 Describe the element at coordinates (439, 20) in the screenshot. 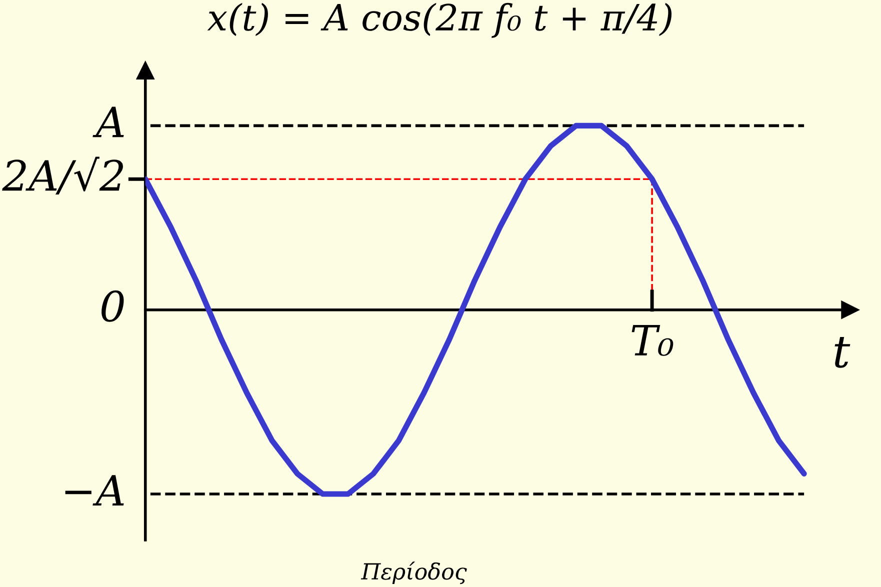

I see `chart-title: x(t) = A cos(2π f₀ t + π/4)` at that location.